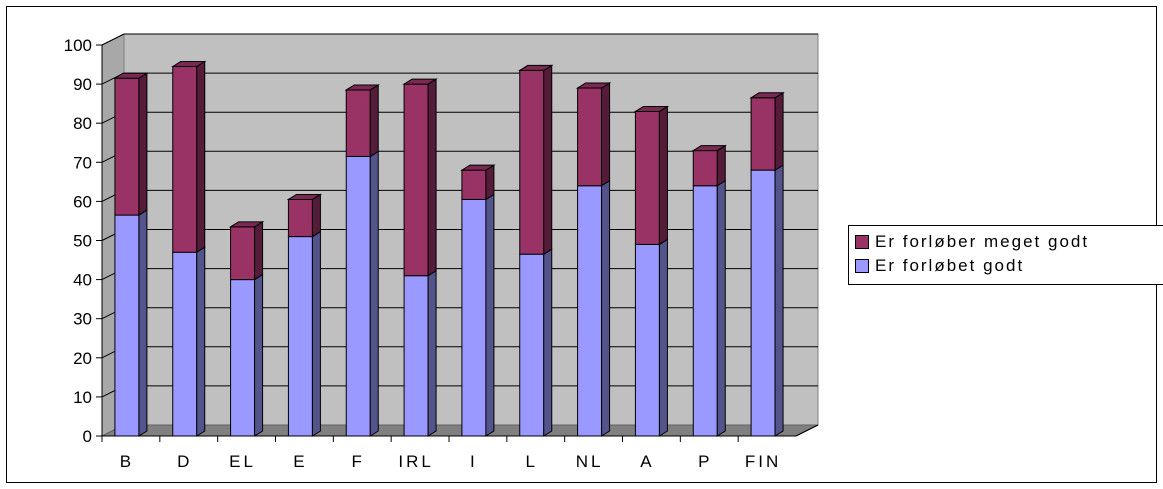 This screenshot has height=489, width=1163. I want to click on legend-item-godt: Er forløbet godt, so click(1008, 266).